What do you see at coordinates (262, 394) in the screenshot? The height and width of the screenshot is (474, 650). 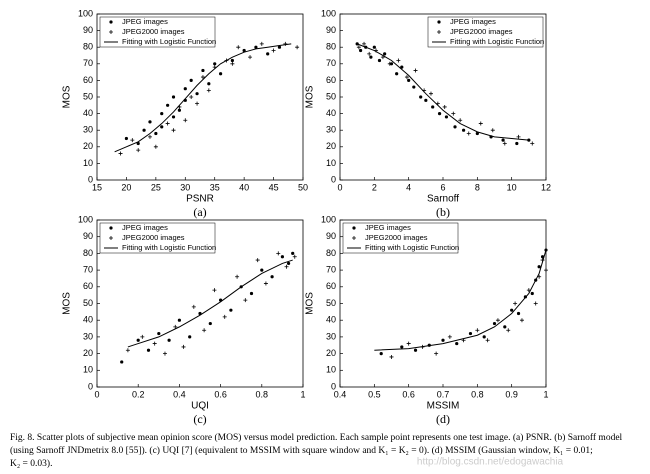 I see `x-tick-label: 0.8` at bounding box center [262, 394].